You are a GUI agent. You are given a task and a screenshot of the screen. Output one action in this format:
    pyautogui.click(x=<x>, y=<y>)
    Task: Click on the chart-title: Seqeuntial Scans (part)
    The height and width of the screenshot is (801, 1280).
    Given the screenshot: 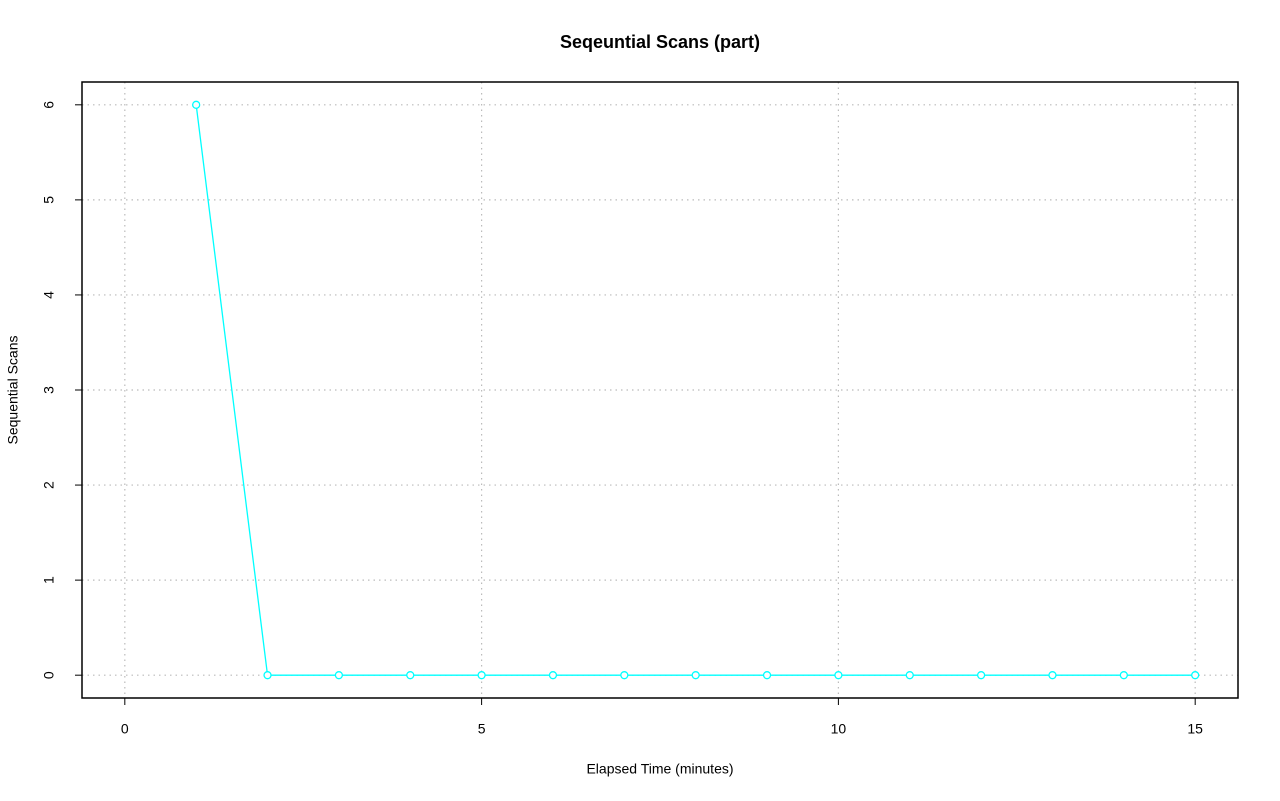 What is the action you would take?
    pyautogui.click(x=660, y=42)
    